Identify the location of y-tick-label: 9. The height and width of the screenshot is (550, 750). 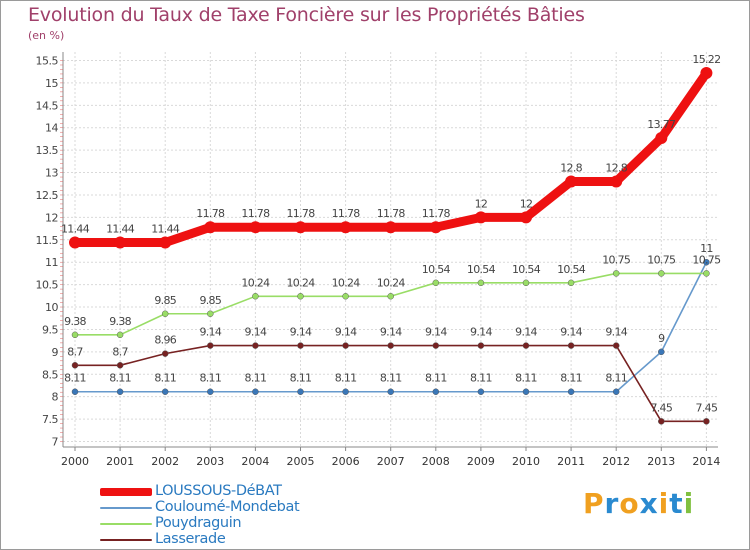
(55, 352).